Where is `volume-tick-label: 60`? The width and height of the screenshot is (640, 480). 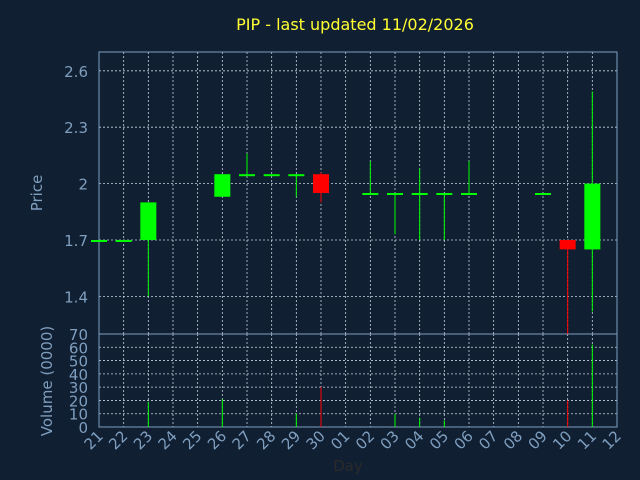
volume-tick-label: 60 is located at coordinates (78, 348).